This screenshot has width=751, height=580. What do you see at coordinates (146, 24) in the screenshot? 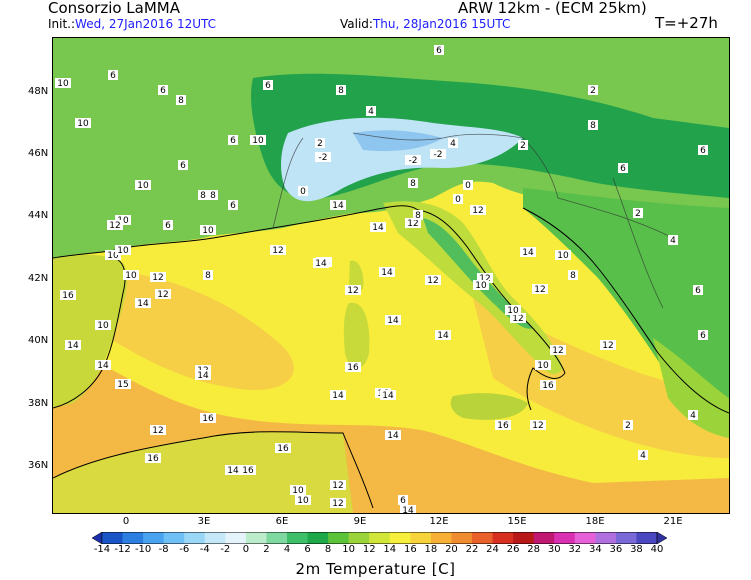
I see `init-value: Wed, 27Jan2016 12UTC` at bounding box center [146, 24].